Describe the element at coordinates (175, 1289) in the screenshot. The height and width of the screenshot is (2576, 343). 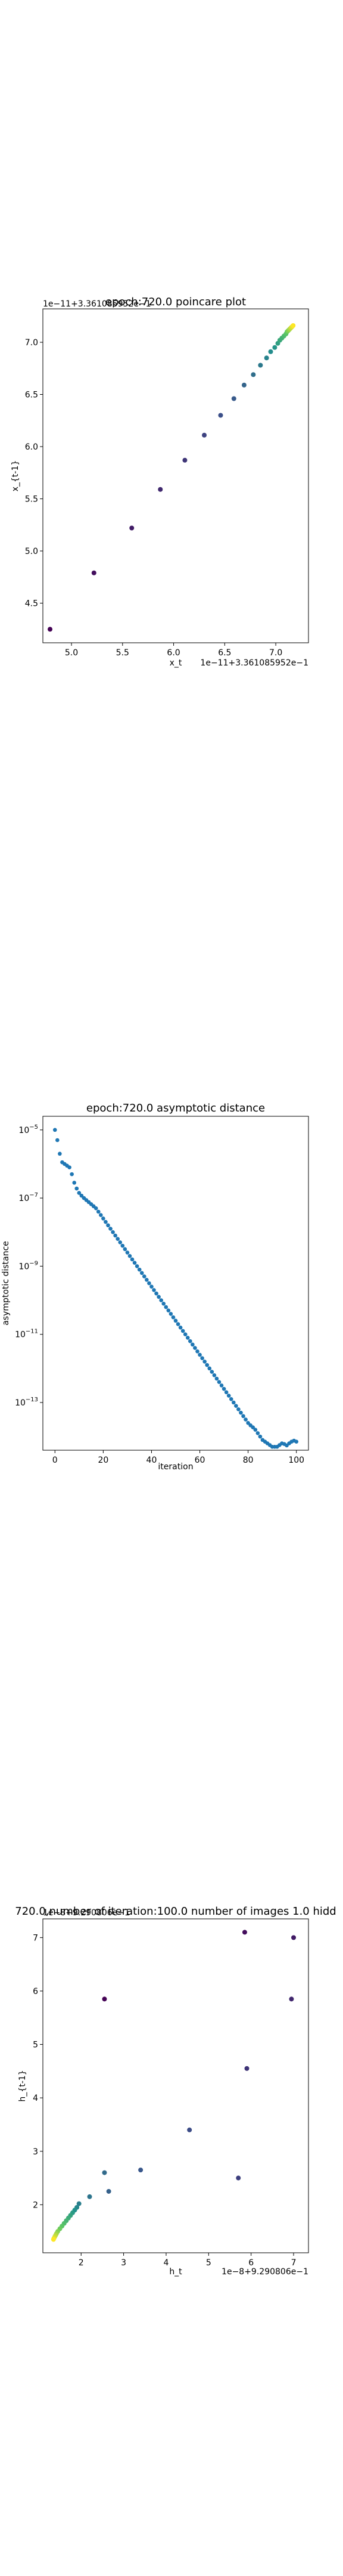
I see `asymptotic-points` at that location.